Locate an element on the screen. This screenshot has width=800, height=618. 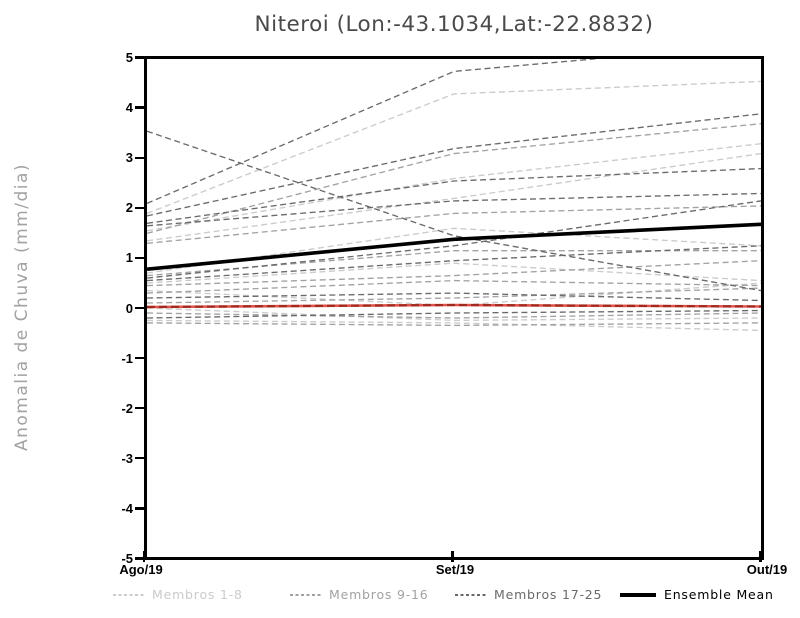
y-tick-label: 5 is located at coordinates (129, 57).